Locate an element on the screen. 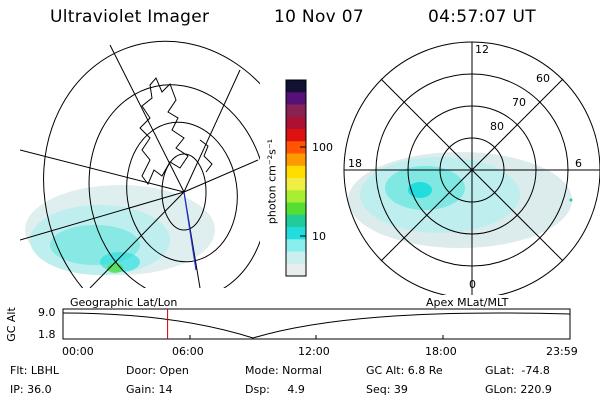 This screenshot has height=400, width=600. colorbar-frame is located at coordinates (296, 178).